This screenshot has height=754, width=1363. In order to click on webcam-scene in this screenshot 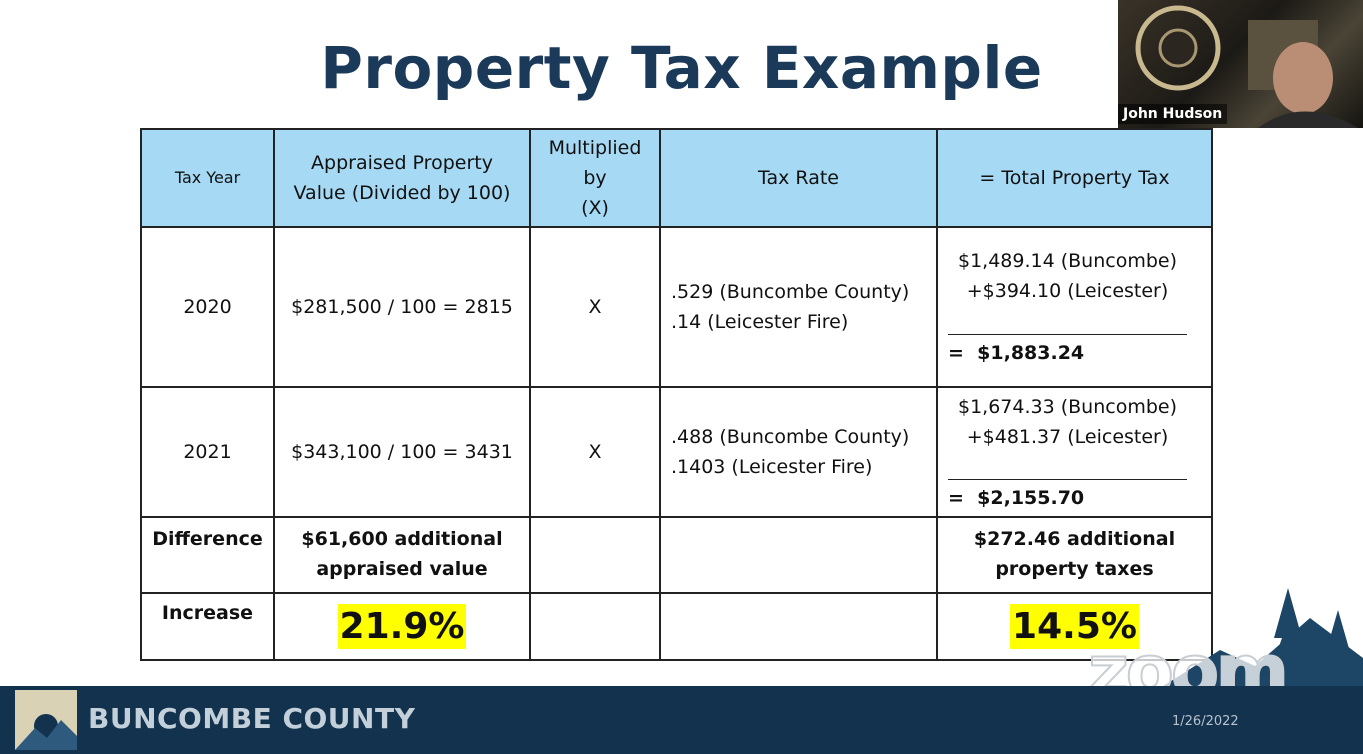, I will do `click(1246, 66)`.